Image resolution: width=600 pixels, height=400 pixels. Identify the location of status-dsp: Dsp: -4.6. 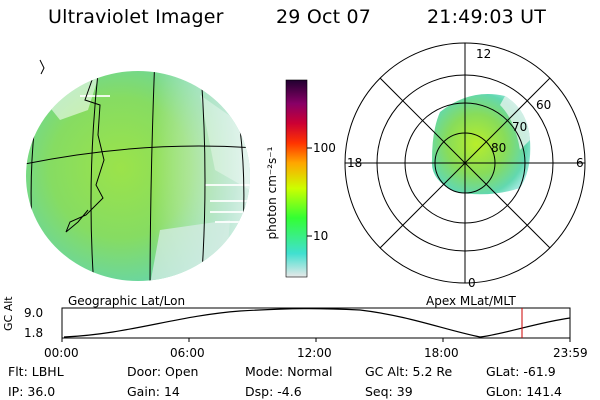
(273, 391).